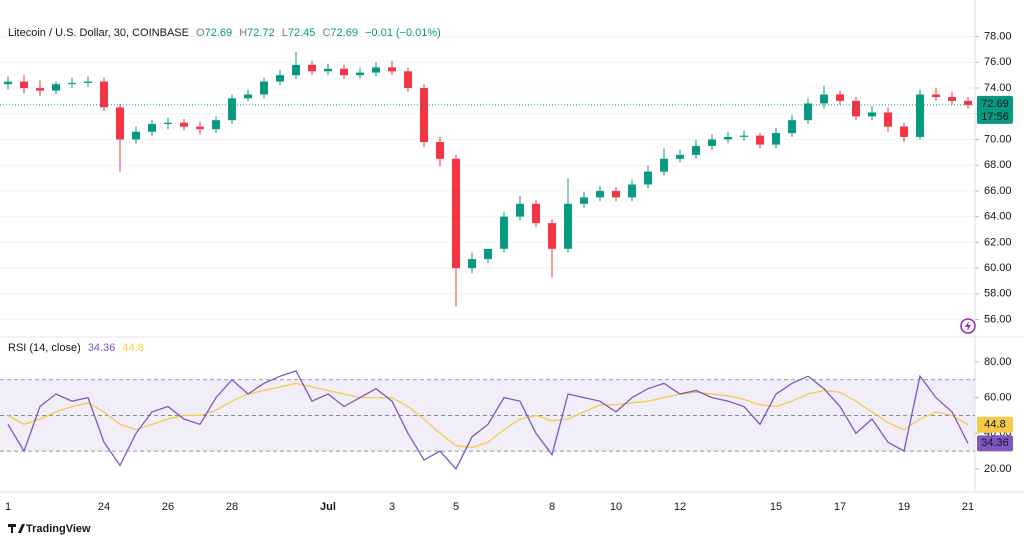  I want to click on last-price-badge, so click(995, 109).